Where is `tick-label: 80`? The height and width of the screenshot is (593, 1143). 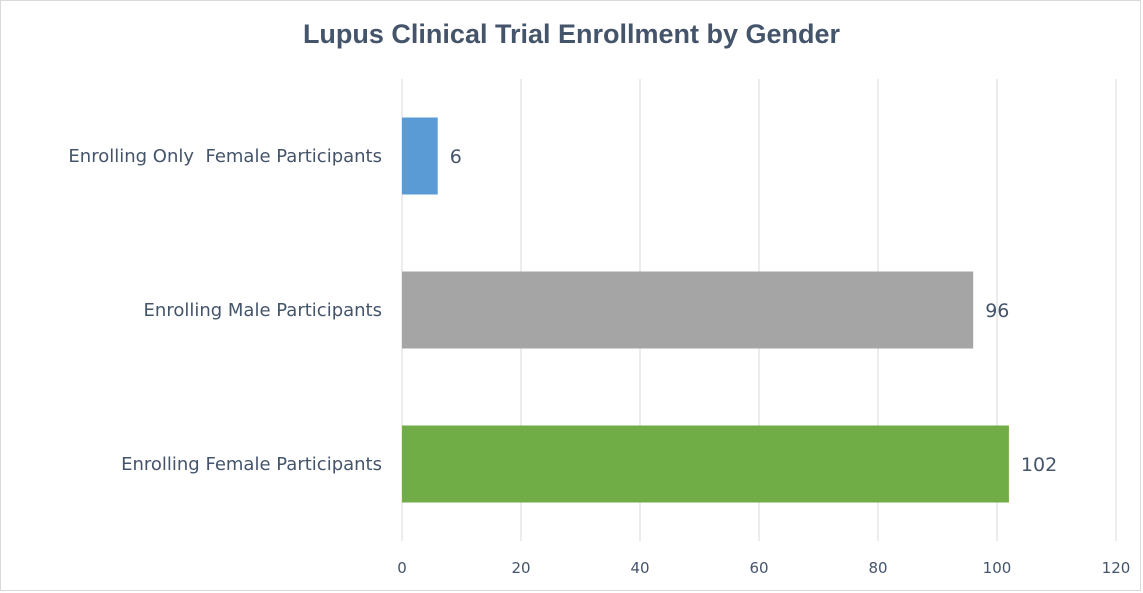
tick-label: 80 is located at coordinates (877, 568).